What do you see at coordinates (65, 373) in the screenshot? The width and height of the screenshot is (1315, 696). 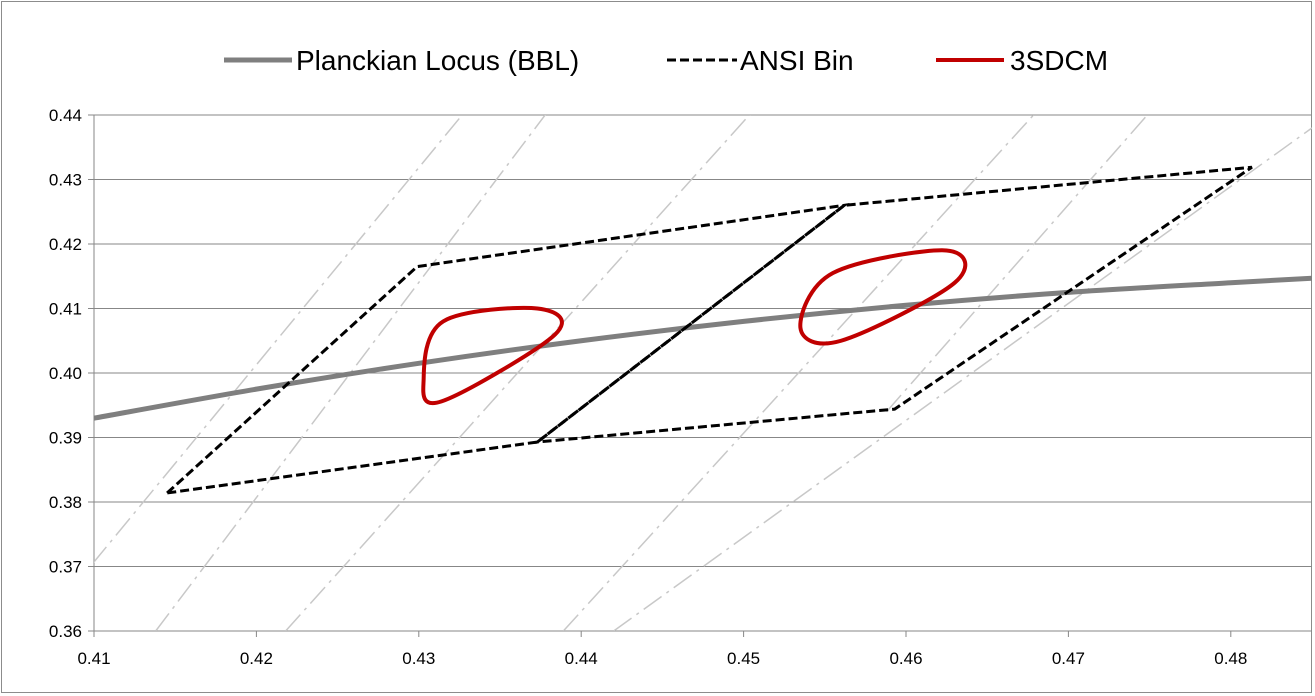 I see `y-tick-label: 0.40` at bounding box center [65, 373].